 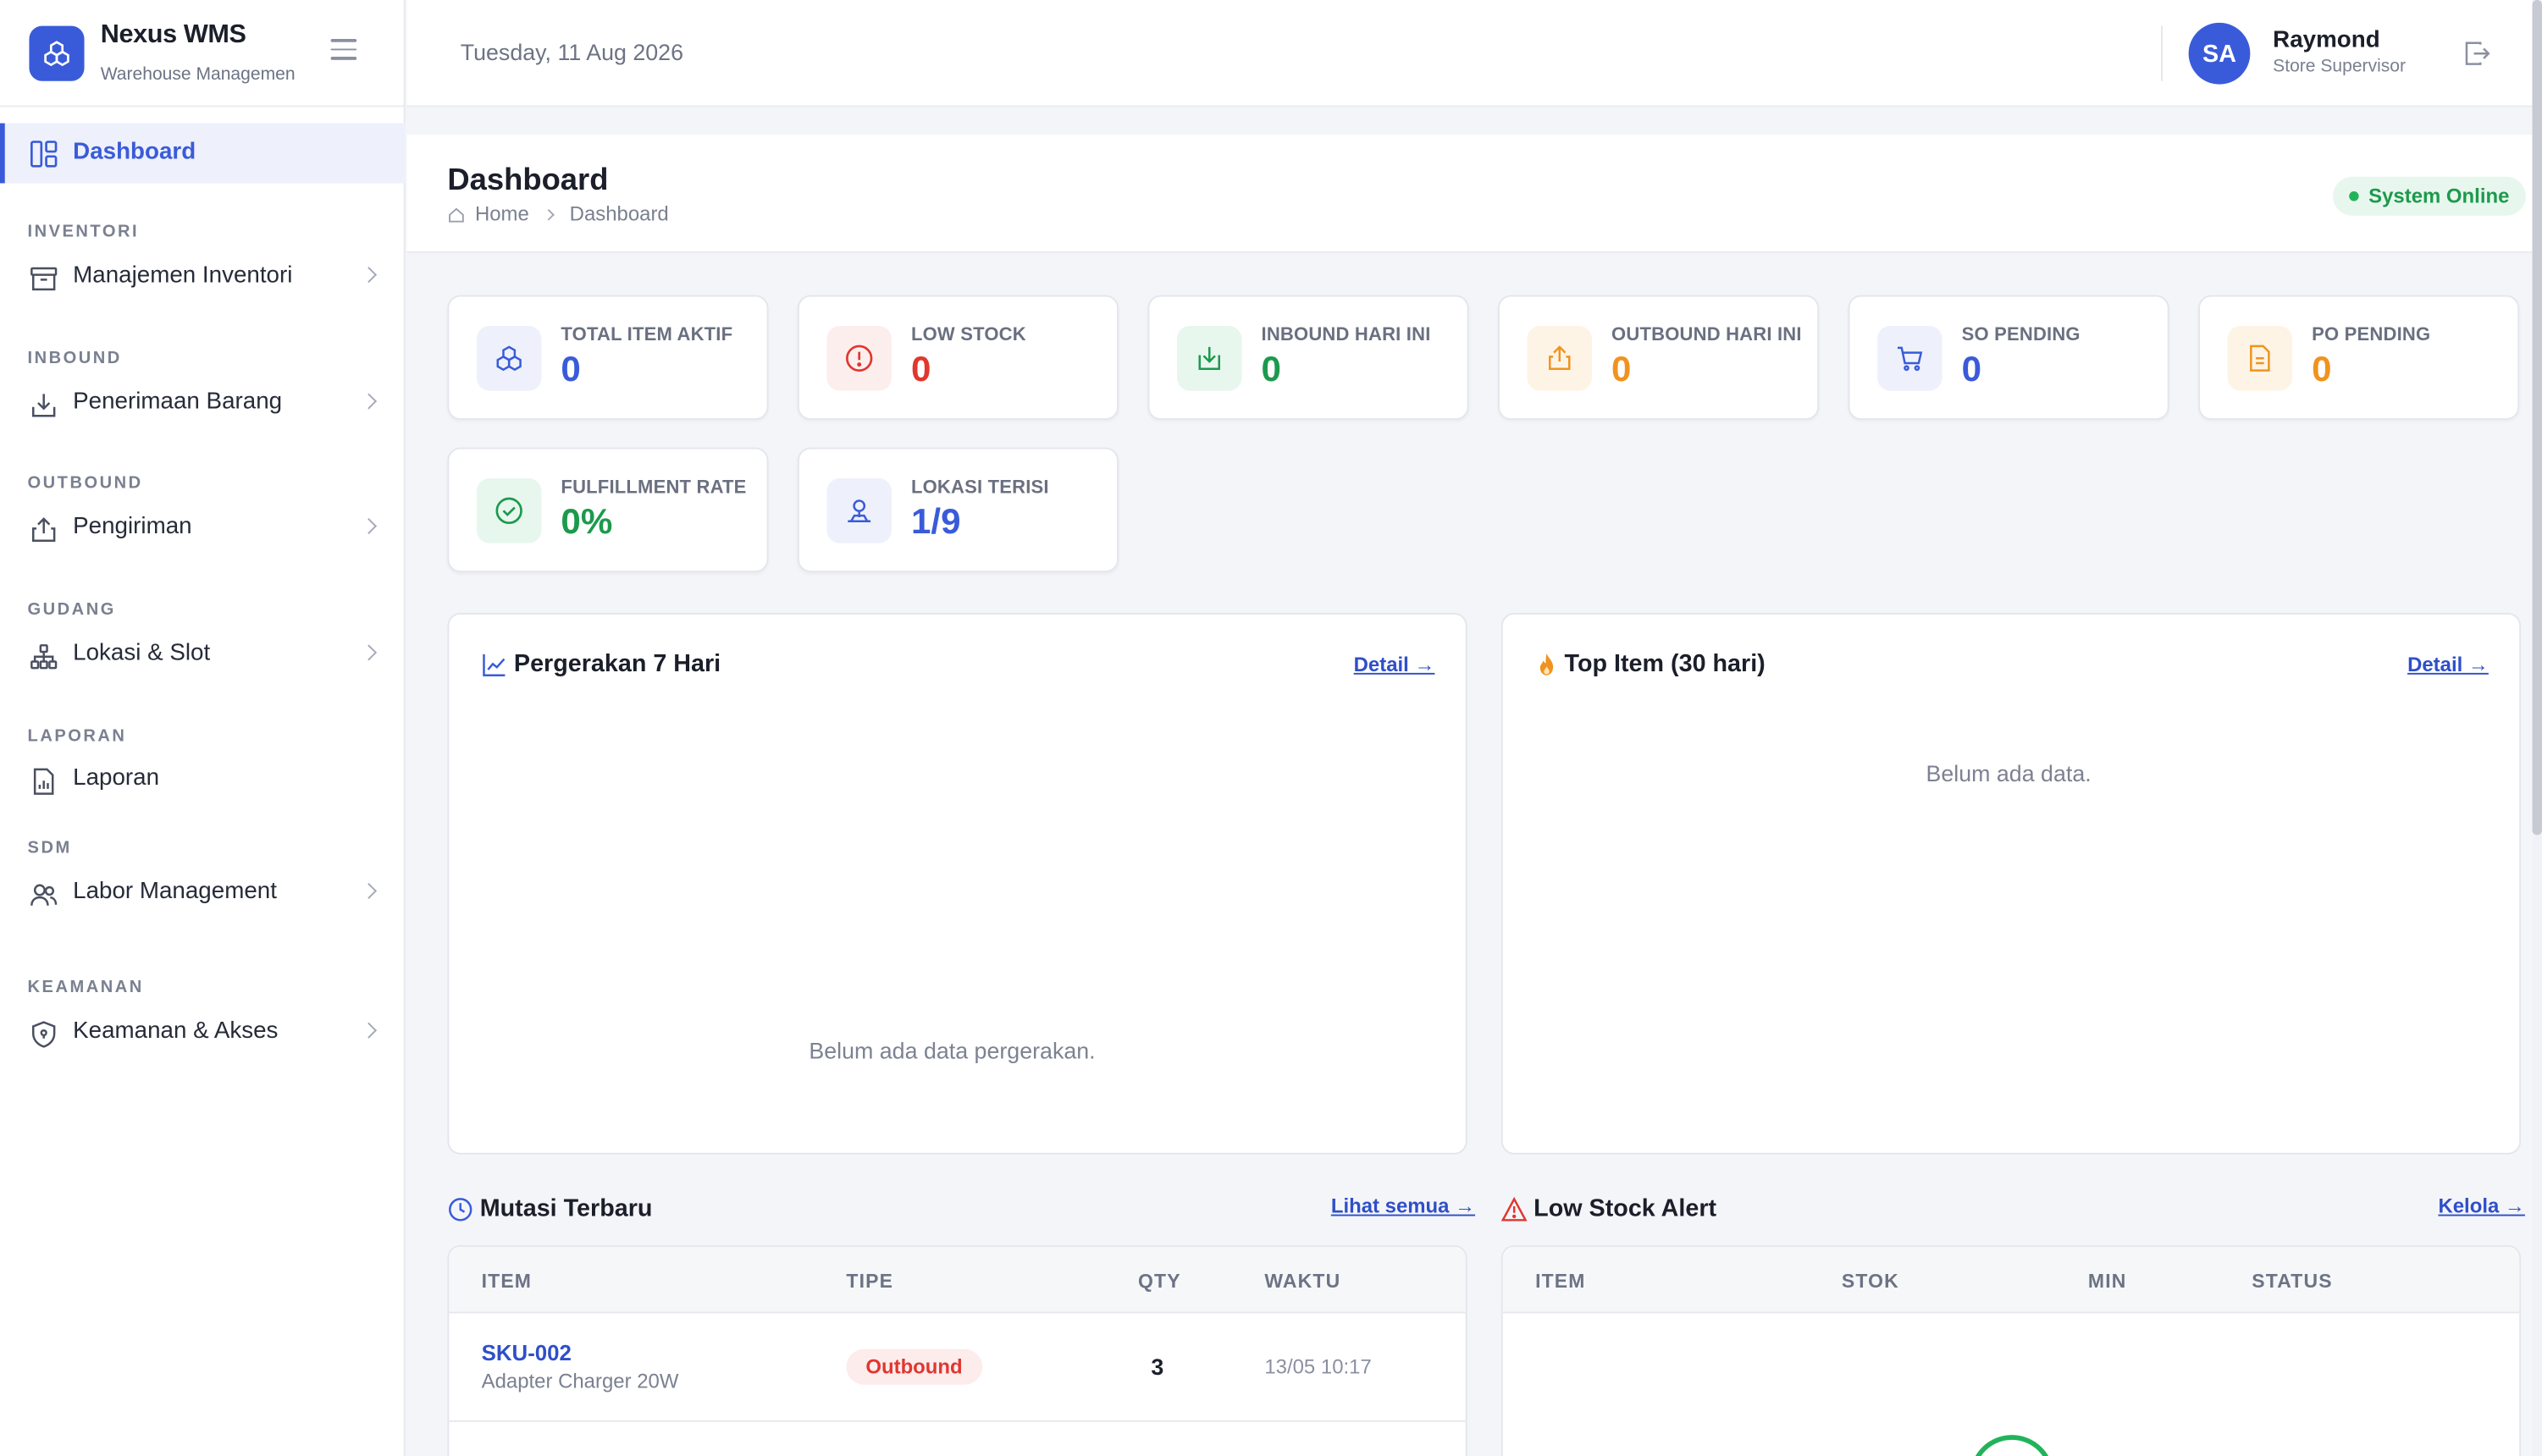 What do you see at coordinates (509, 510) in the screenshot?
I see `check-circle-icon` at bounding box center [509, 510].